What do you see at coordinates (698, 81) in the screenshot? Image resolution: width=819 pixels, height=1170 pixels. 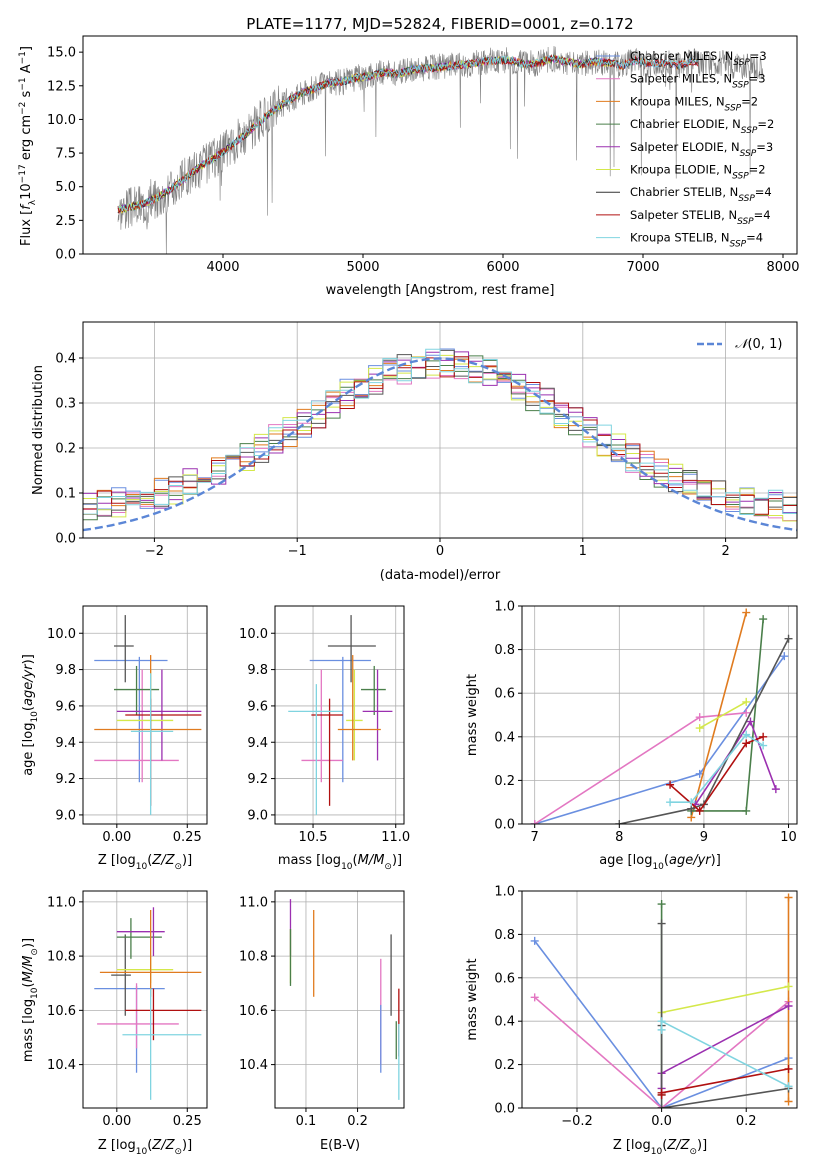 I see `legend-entry: Salpeter MILES, NSSP=3` at bounding box center [698, 81].